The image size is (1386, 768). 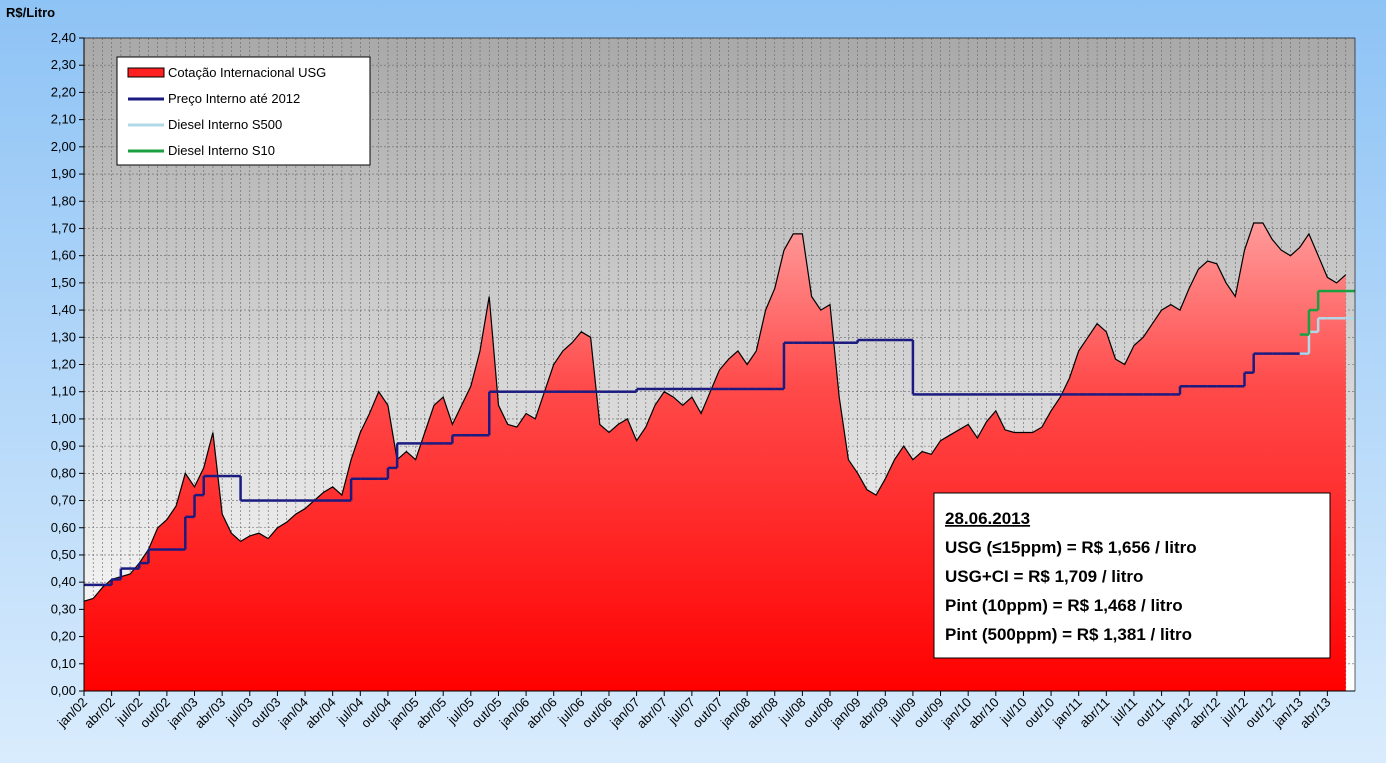 I want to click on y-tick-label: 1,50, so click(x=63, y=282).